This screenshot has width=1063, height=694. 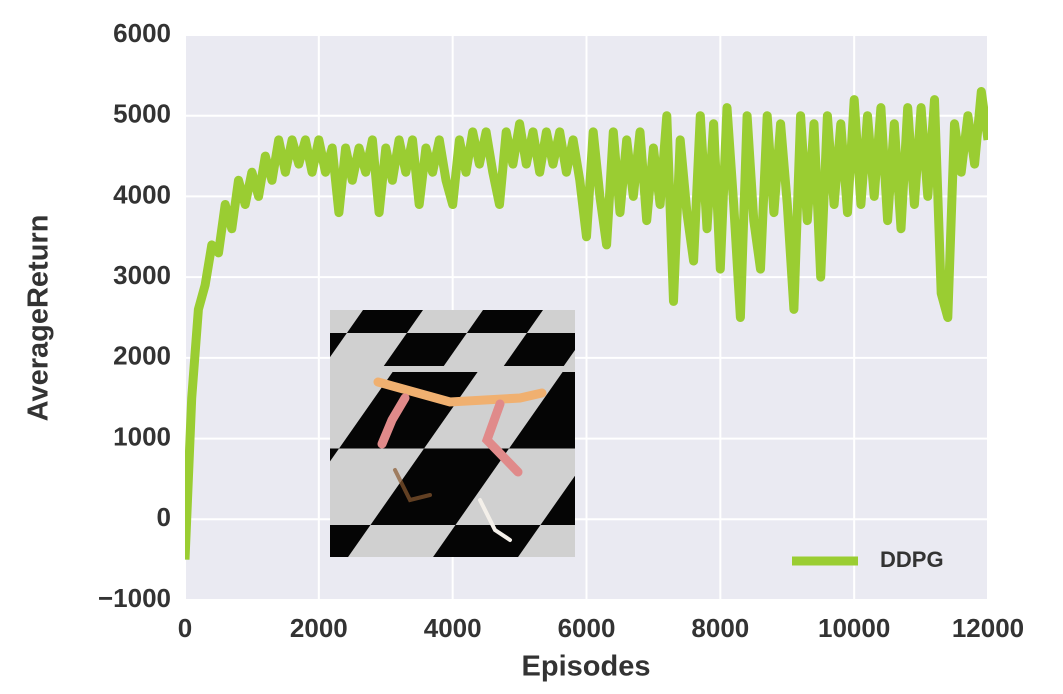 What do you see at coordinates (319, 628) in the screenshot?
I see `x-tick-label: 2000` at bounding box center [319, 628].